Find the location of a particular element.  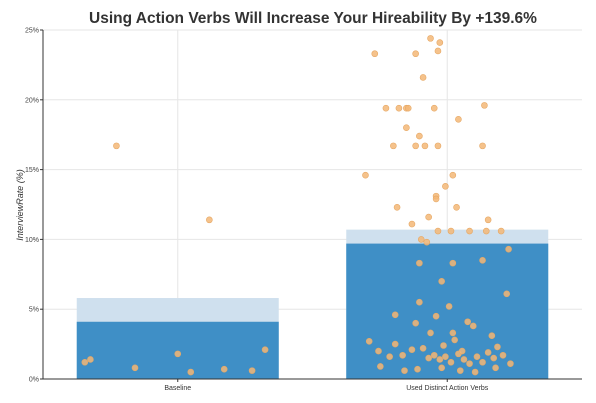

y-tick-label: 15% is located at coordinates (32, 170).